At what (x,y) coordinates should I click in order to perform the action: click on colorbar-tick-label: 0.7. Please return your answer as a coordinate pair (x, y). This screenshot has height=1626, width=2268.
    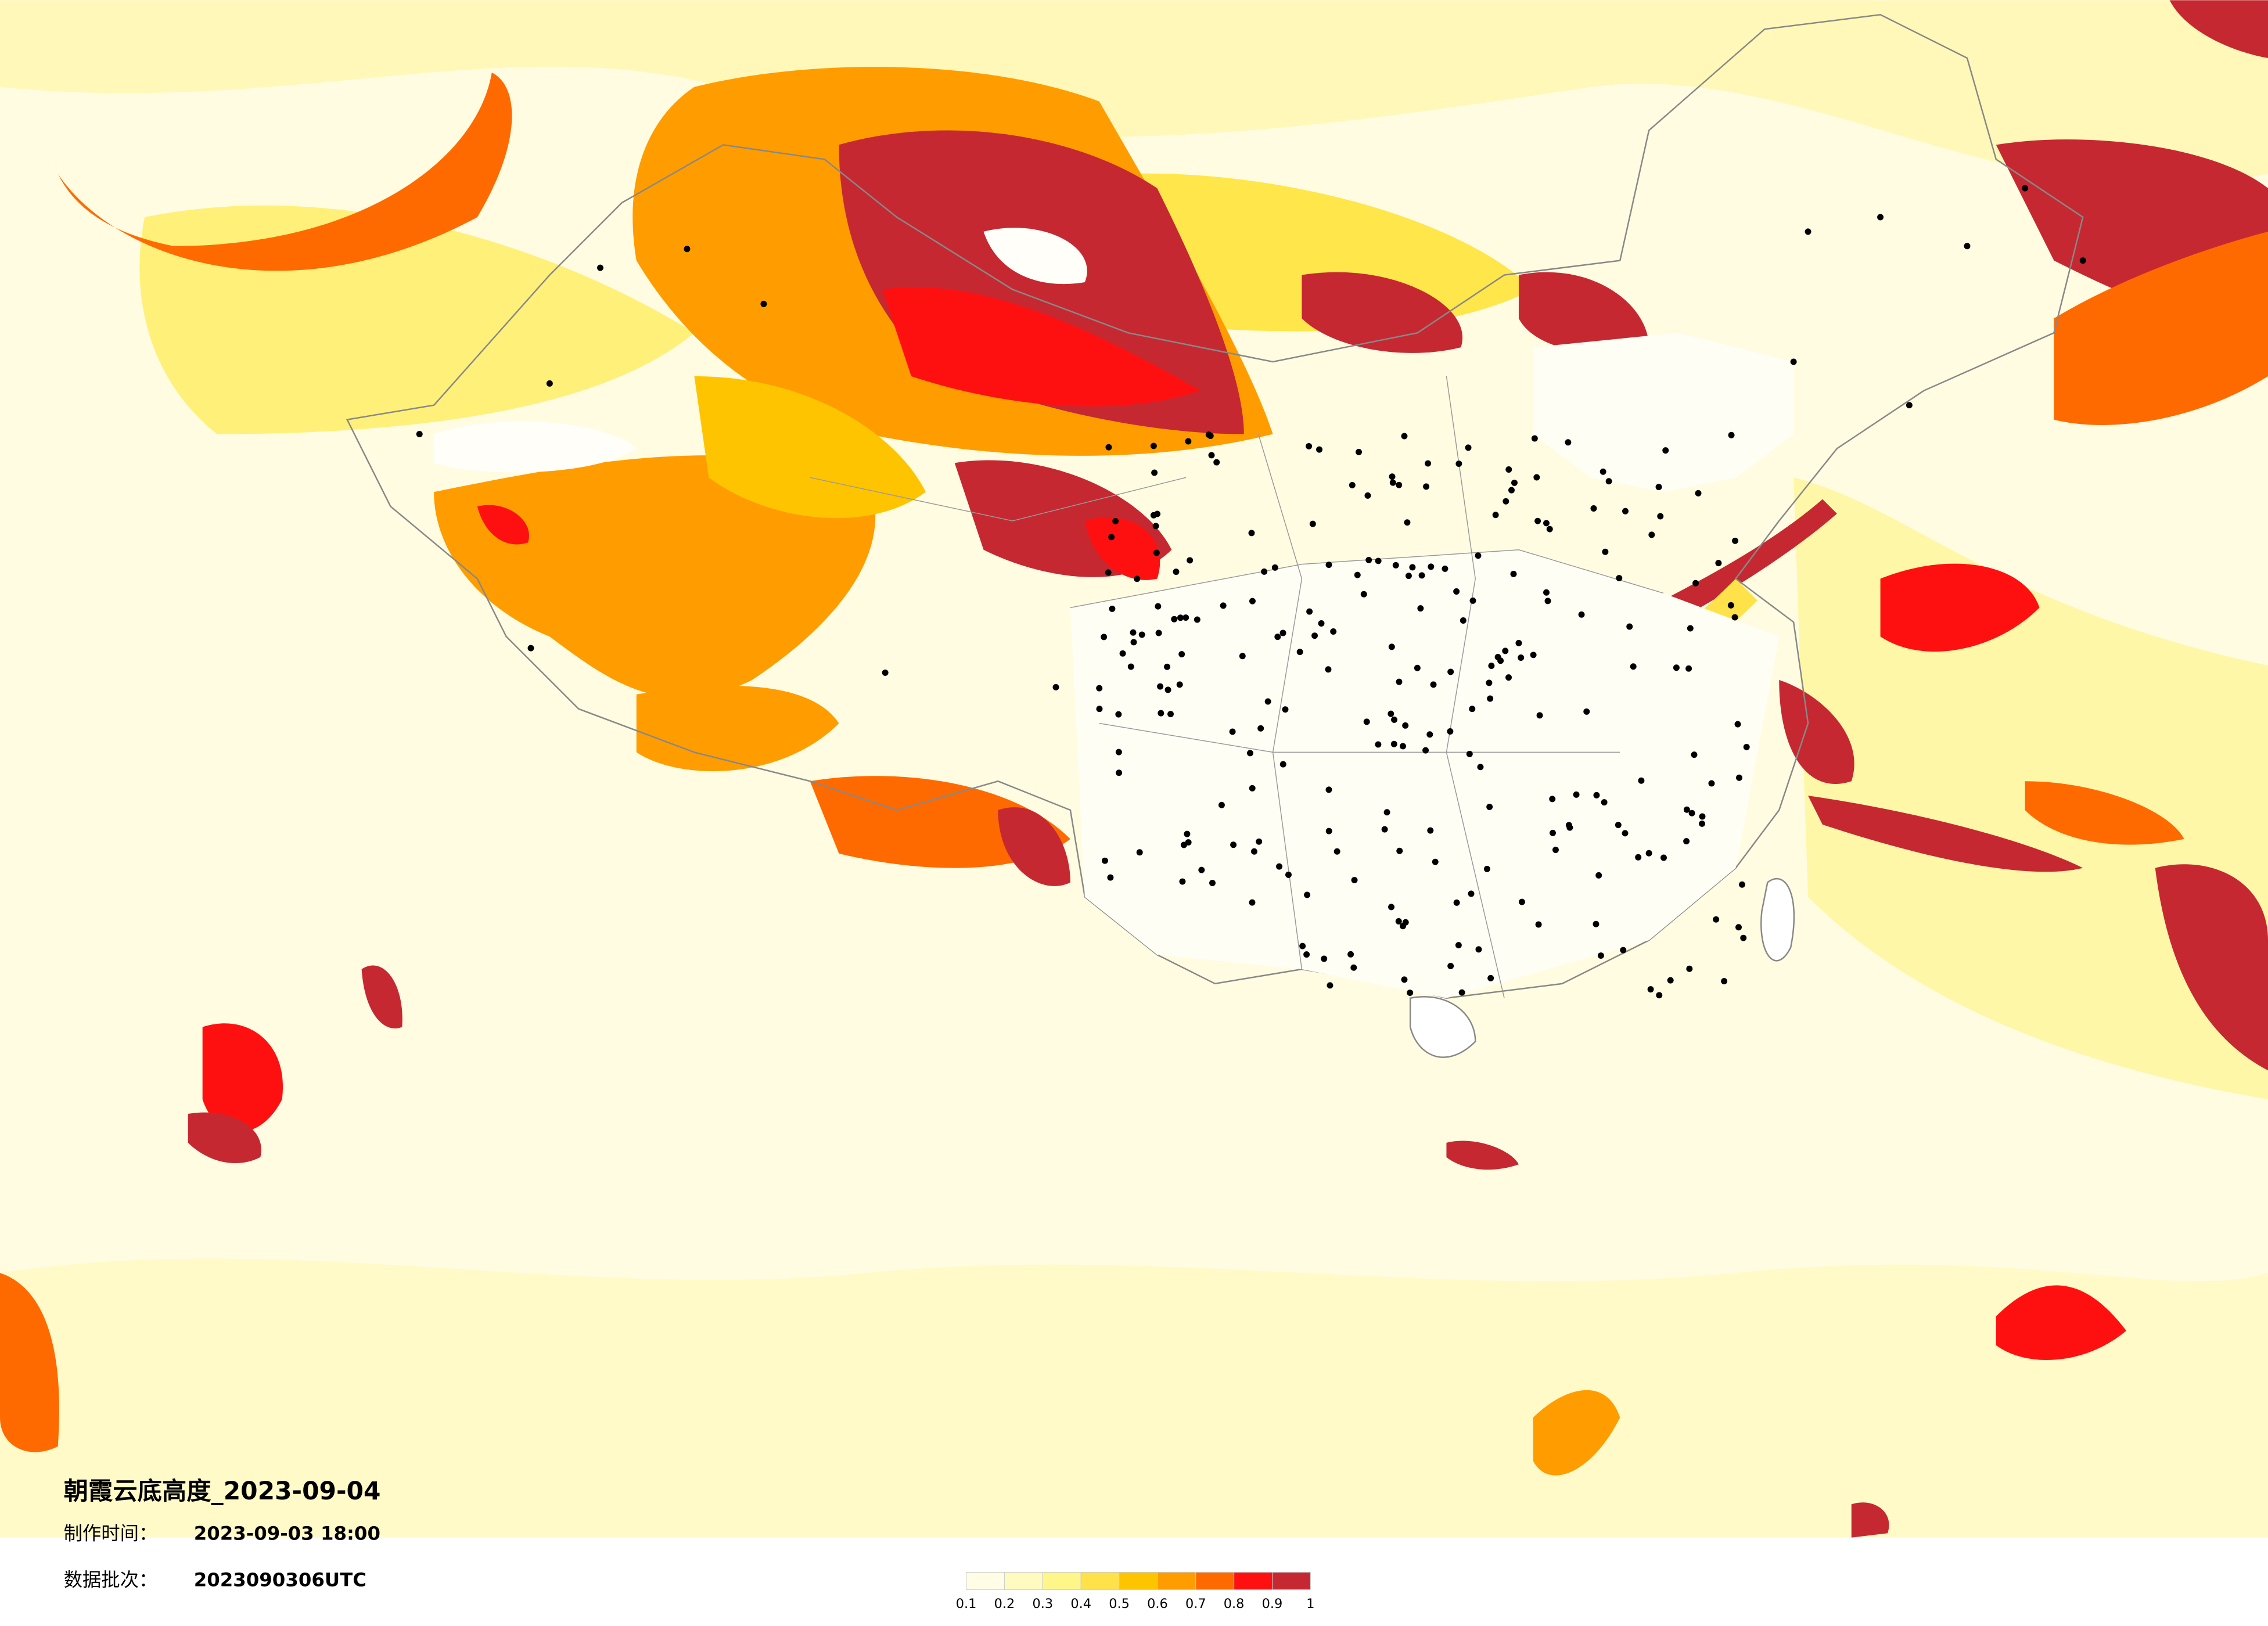
    Looking at the image, I should click on (1195, 1603).